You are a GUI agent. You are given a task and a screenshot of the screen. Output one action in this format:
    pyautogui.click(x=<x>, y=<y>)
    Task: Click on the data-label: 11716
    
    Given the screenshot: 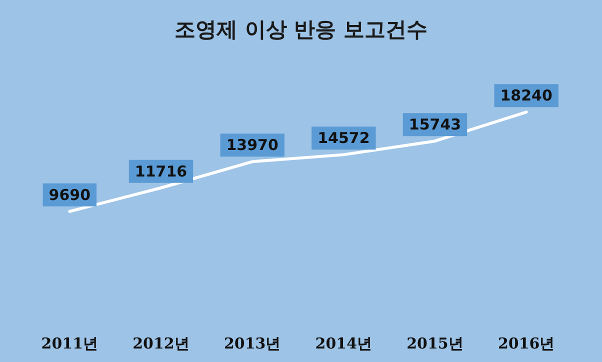 What is the action you would take?
    pyautogui.click(x=161, y=171)
    